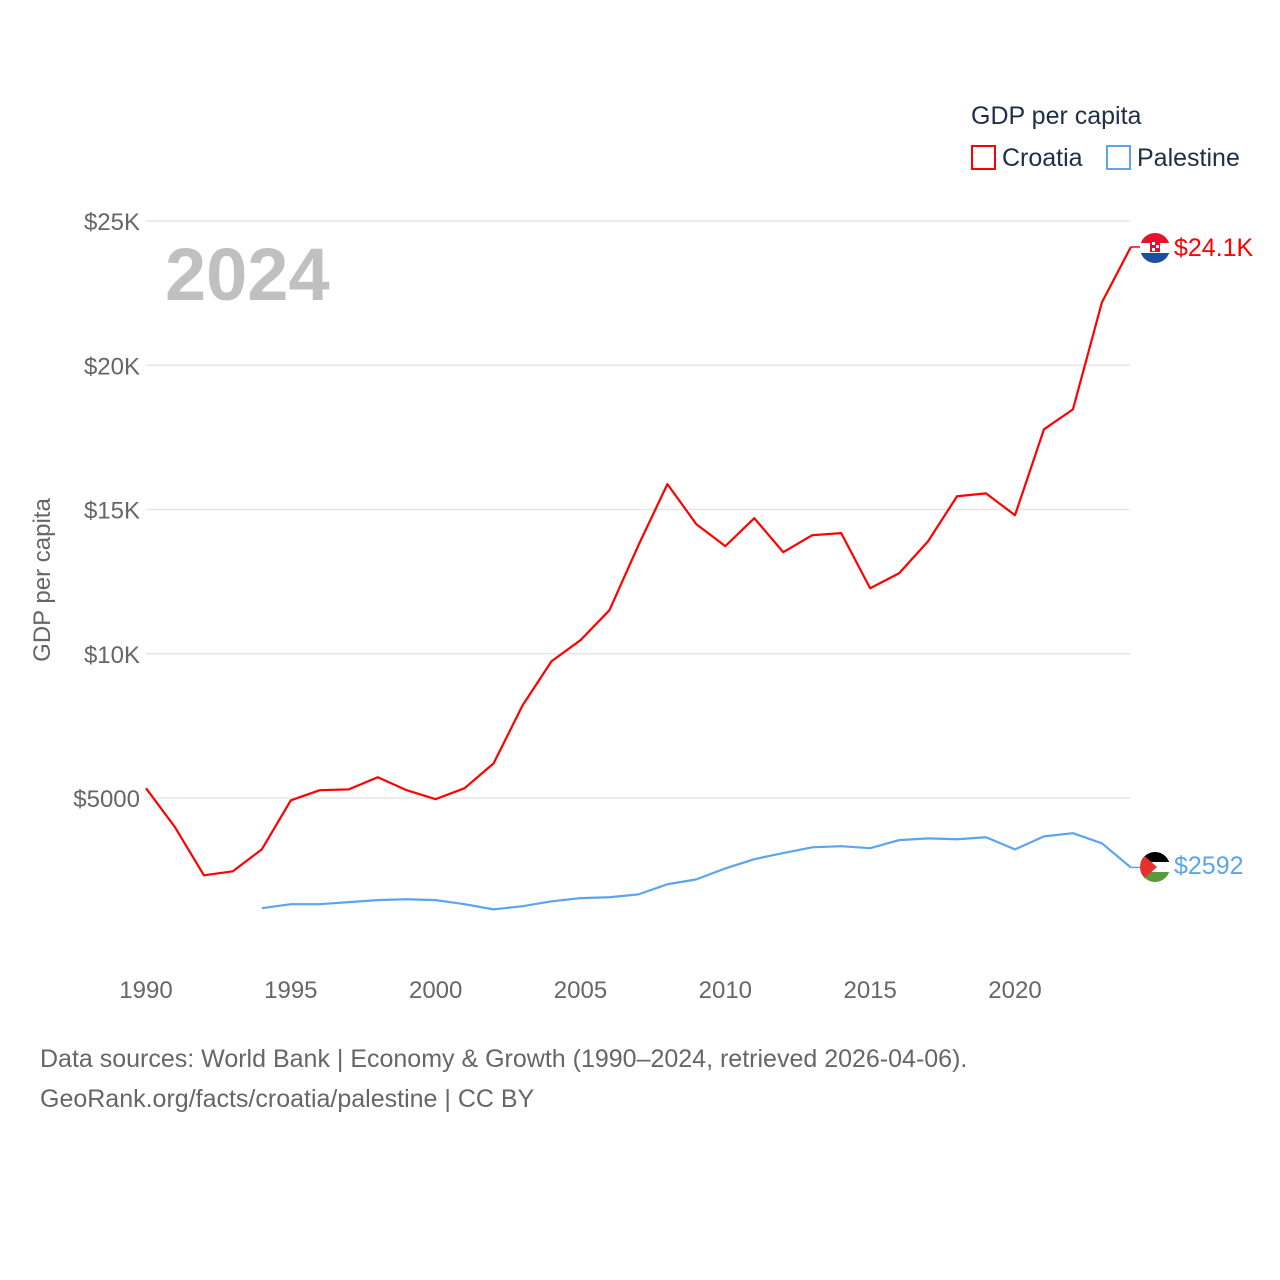 The height and width of the screenshot is (1280, 1280). Describe the element at coordinates (247, 274) in the screenshot. I see `year-watermark: 2024` at that location.